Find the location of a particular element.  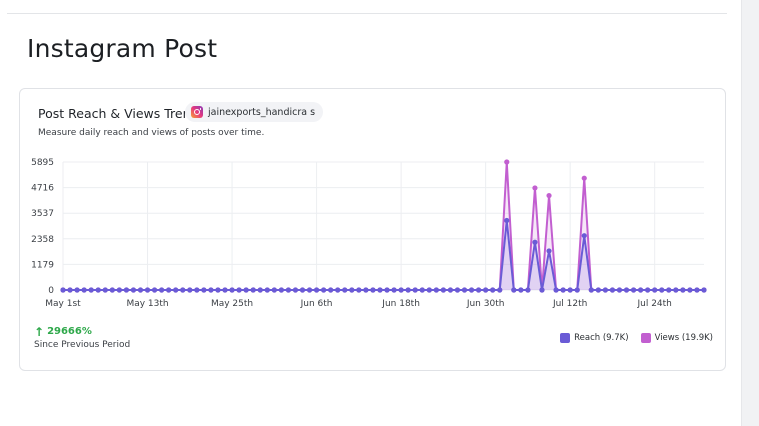

y-tick-label: 4716 is located at coordinates (42, 189).